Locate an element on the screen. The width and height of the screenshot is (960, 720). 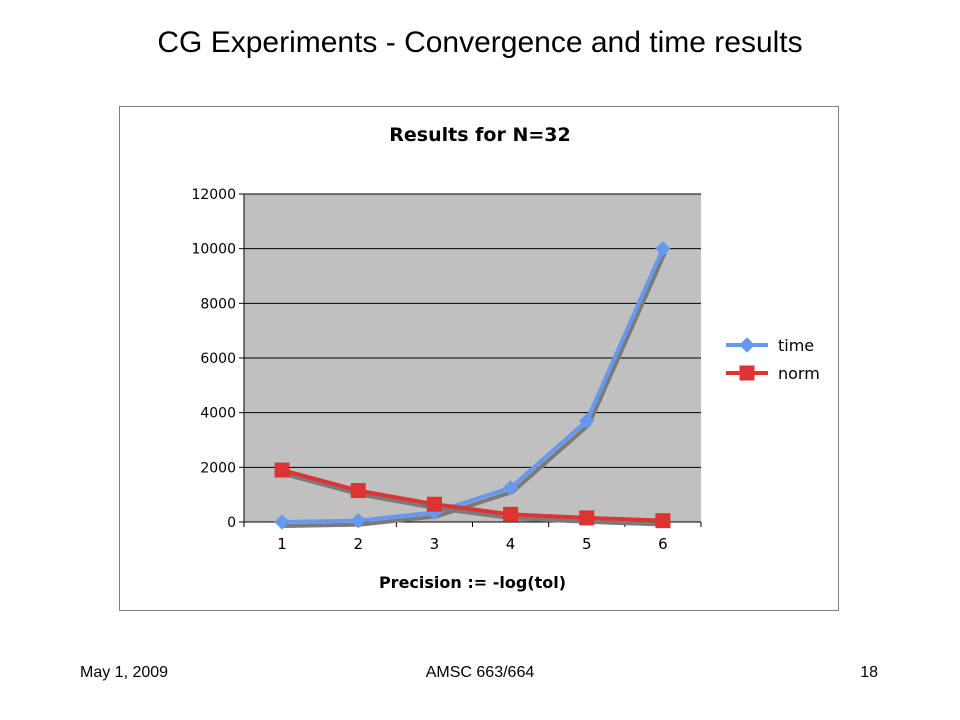
y-tick-label: 10000 is located at coordinates (213, 250).